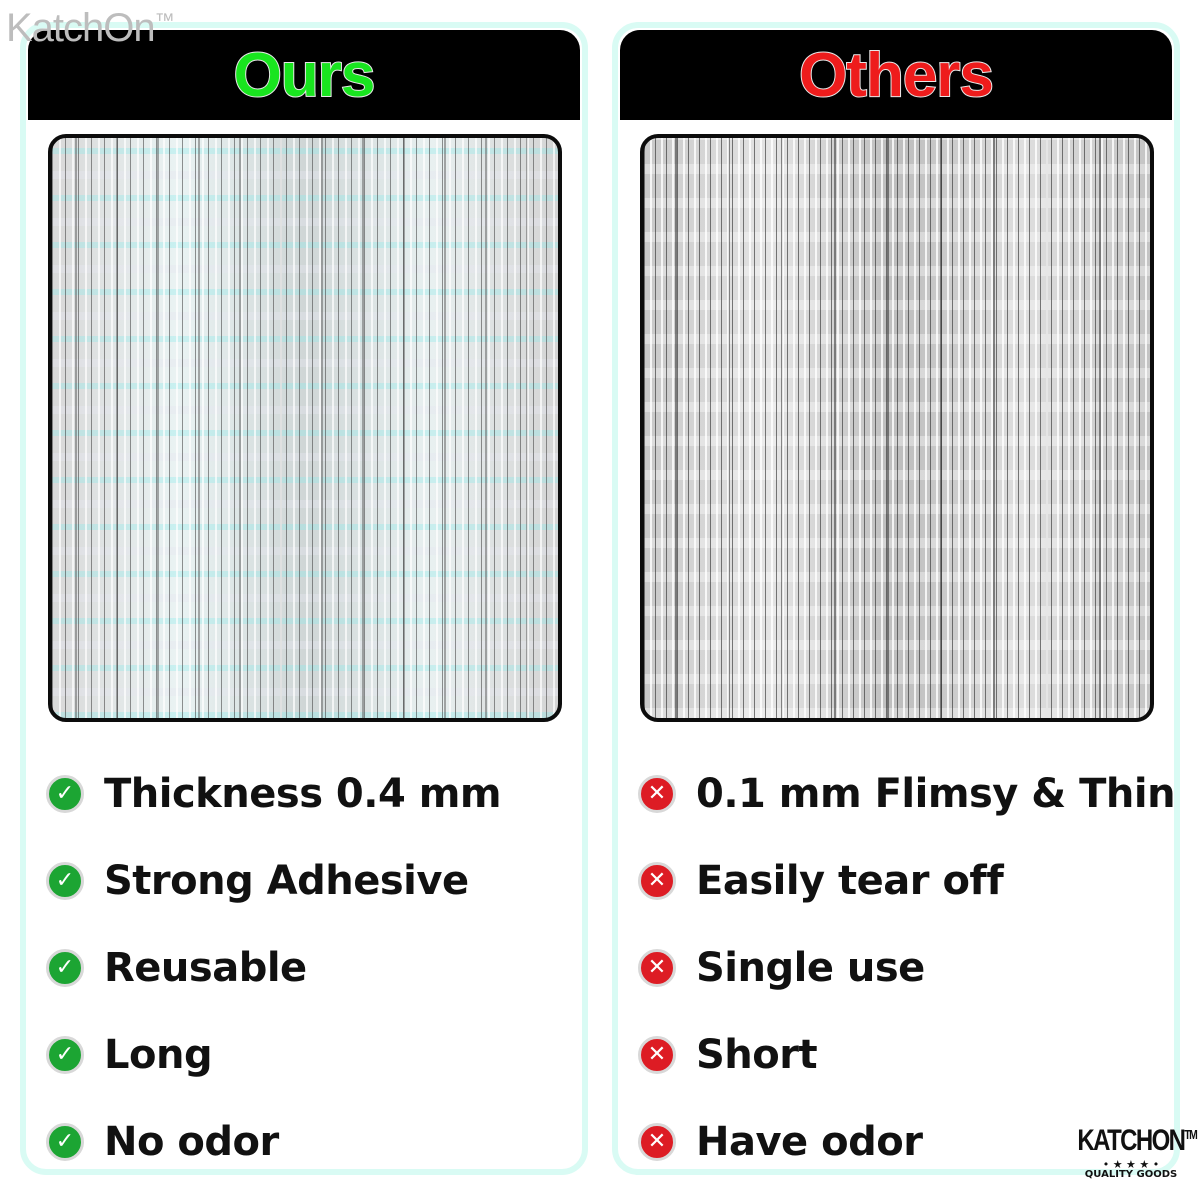 Image resolution: width=1200 pixels, height=1200 pixels. What do you see at coordinates (1131, 1164) in the screenshot?
I see `logo-stars: • ★ ★ ★ •` at bounding box center [1131, 1164].